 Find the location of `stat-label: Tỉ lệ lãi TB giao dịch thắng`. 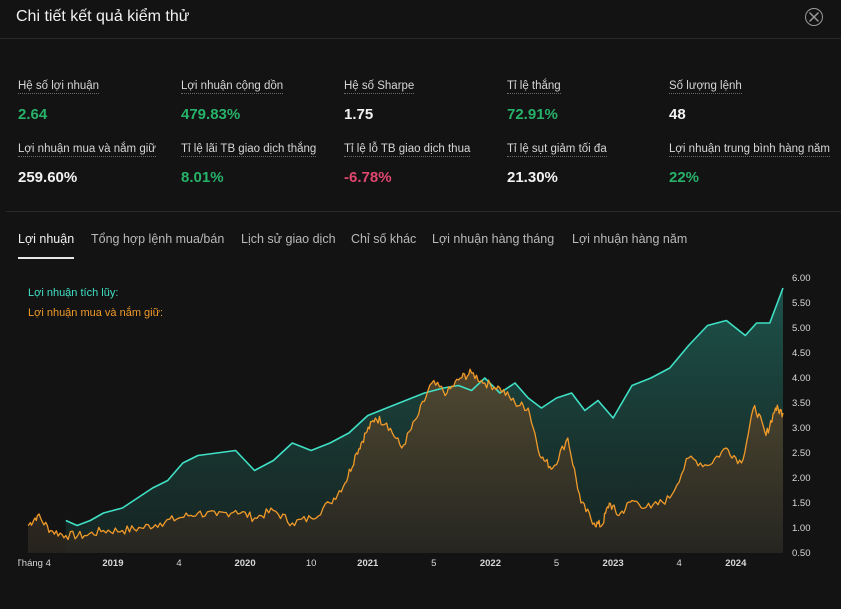

stat-label: Tỉ lệ lãi TB giao dịch thắng is located at coordinates (249, 150).